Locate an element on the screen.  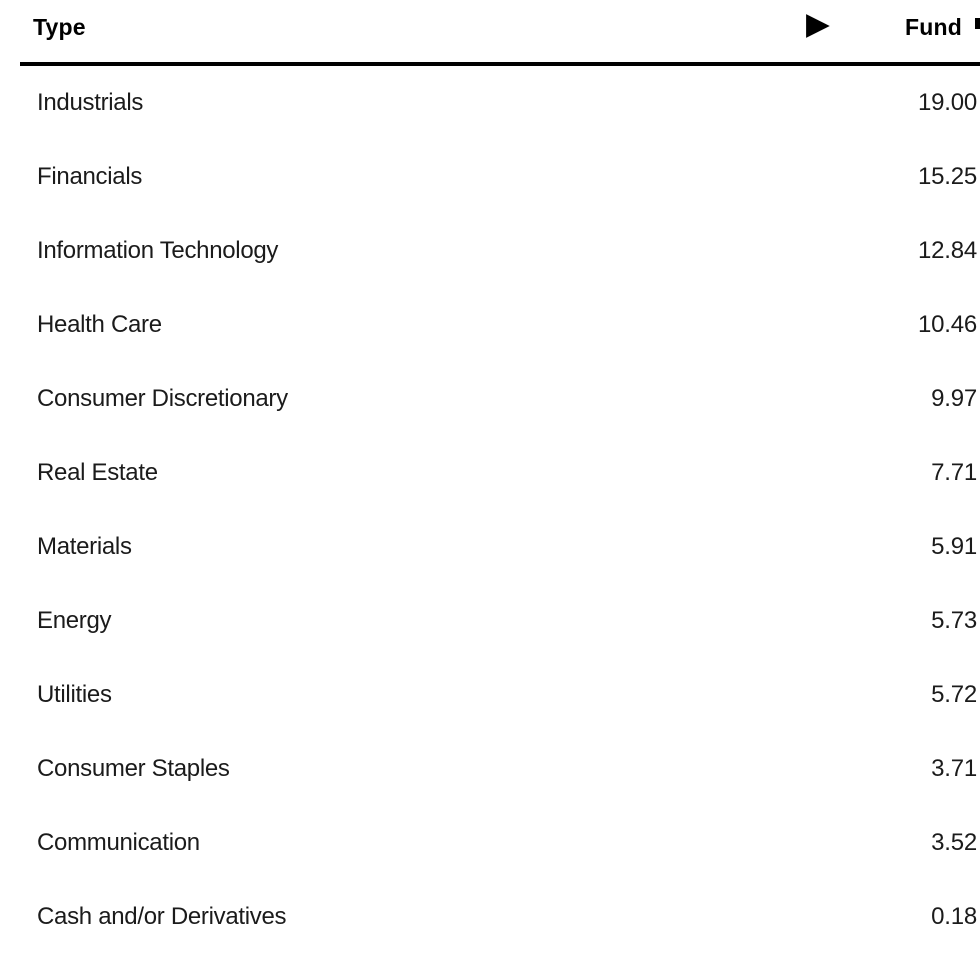
table-row: Consumer Staples 3.71 is located at coordinates (490, 769).